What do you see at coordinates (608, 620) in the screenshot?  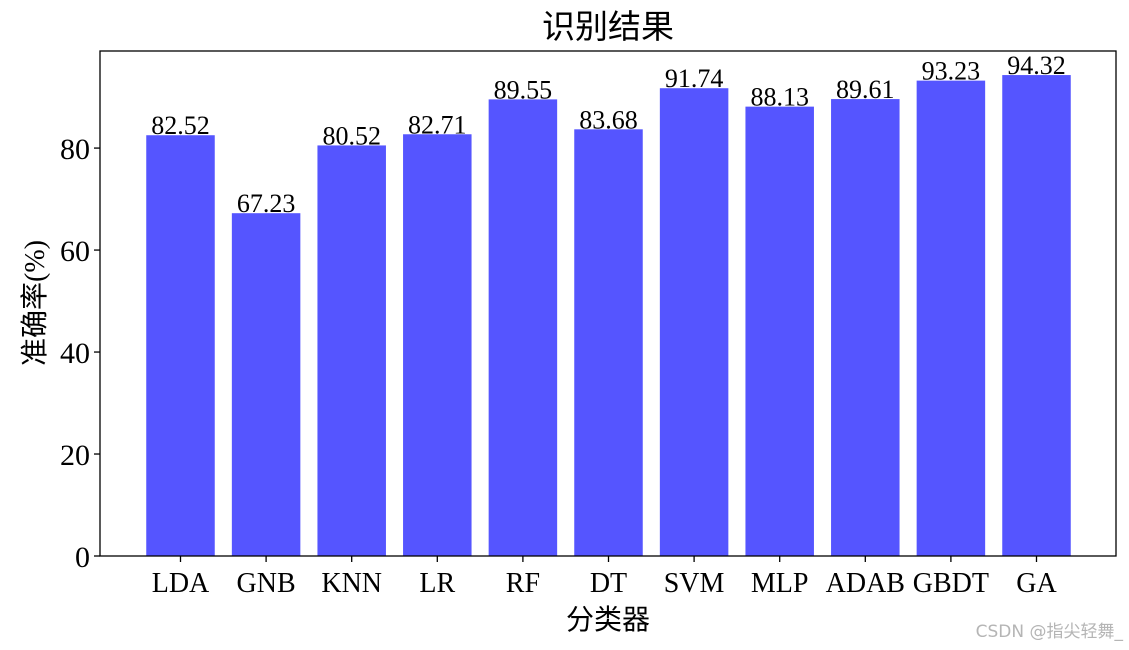 I see `x-axis-label: 分类器` at bounding box center [608, 620].